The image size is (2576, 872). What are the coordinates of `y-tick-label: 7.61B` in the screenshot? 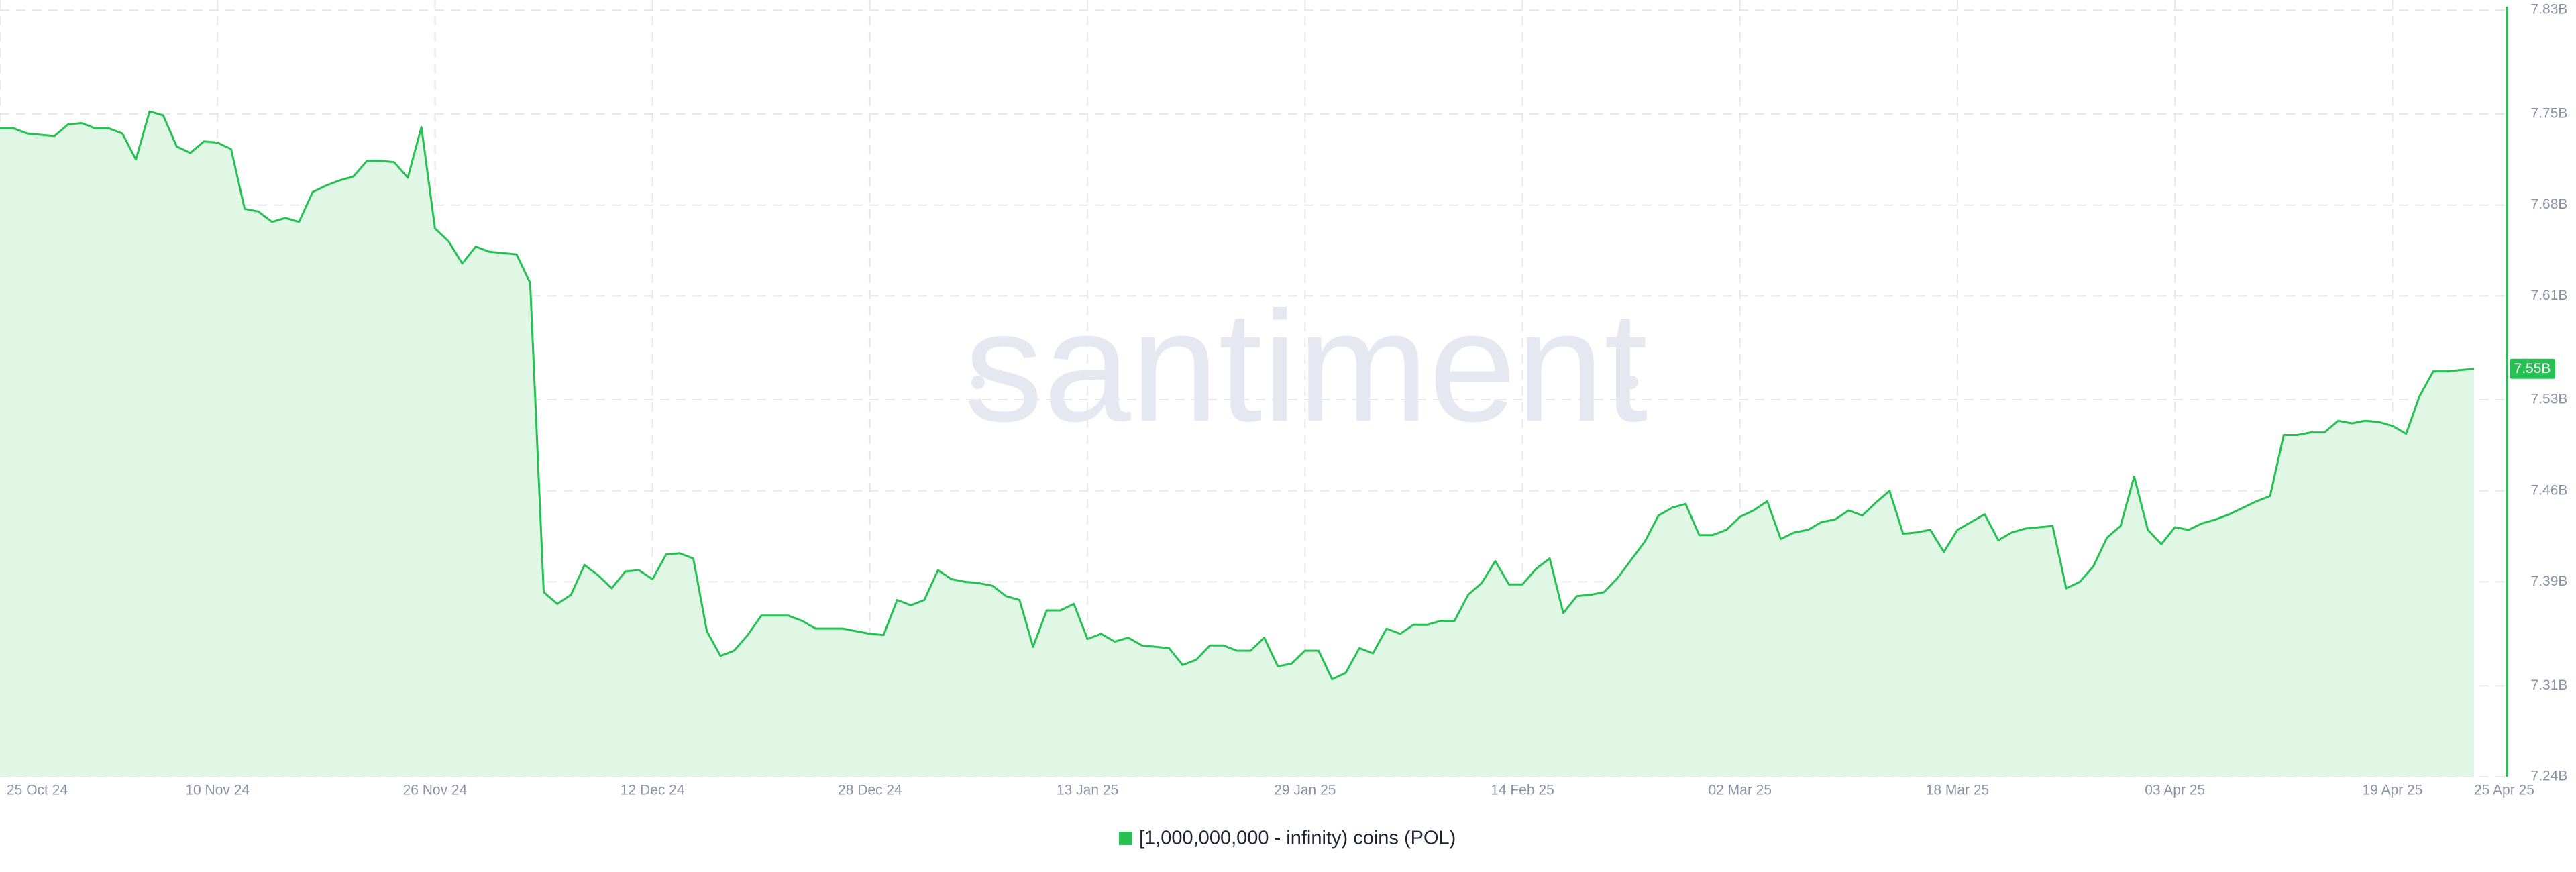 It's located at (2549, 295).